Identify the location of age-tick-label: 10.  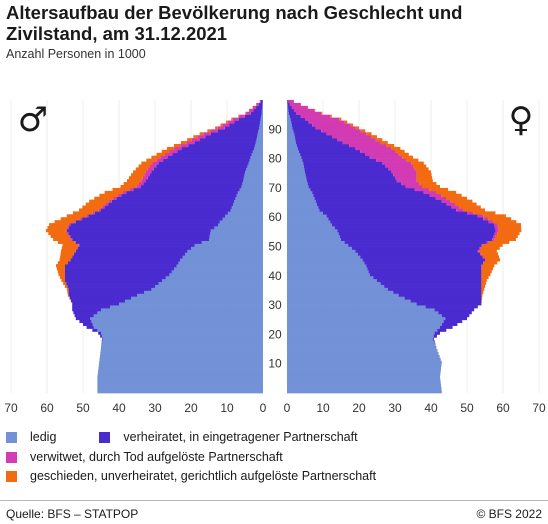
(275, 364).